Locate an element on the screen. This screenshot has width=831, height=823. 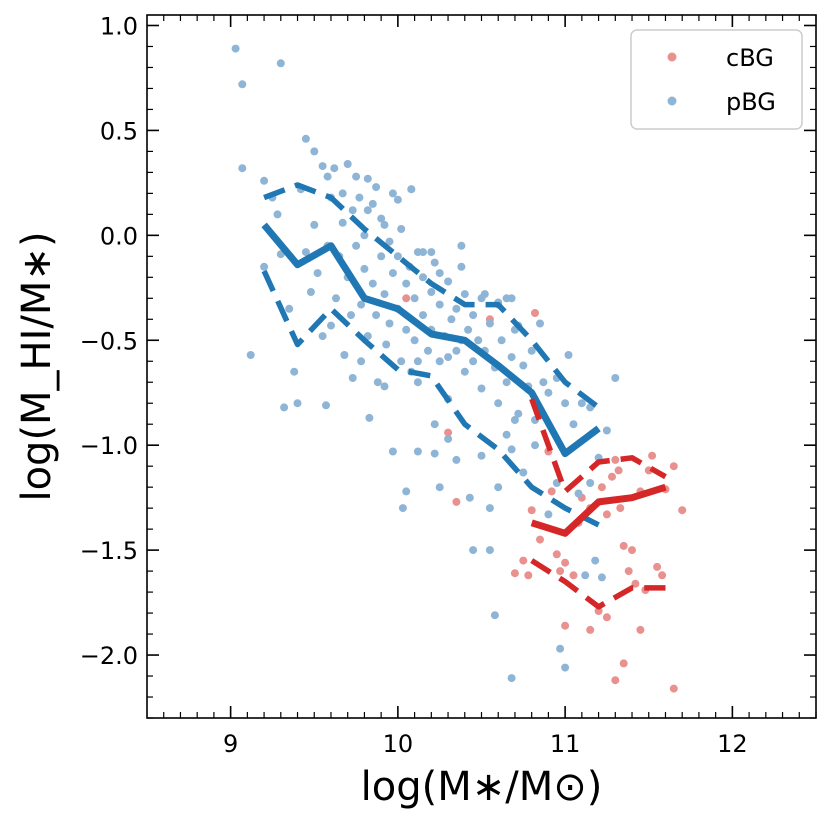
y-tick-label: 0.5 is located at coordinates (119, 131).